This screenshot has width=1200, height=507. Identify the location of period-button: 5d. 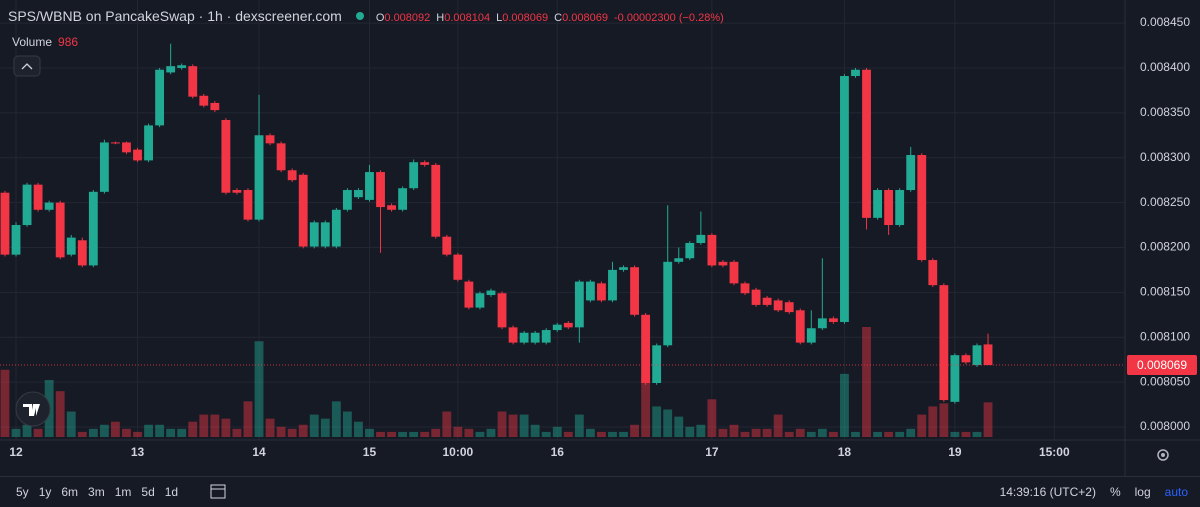
(148, 492).